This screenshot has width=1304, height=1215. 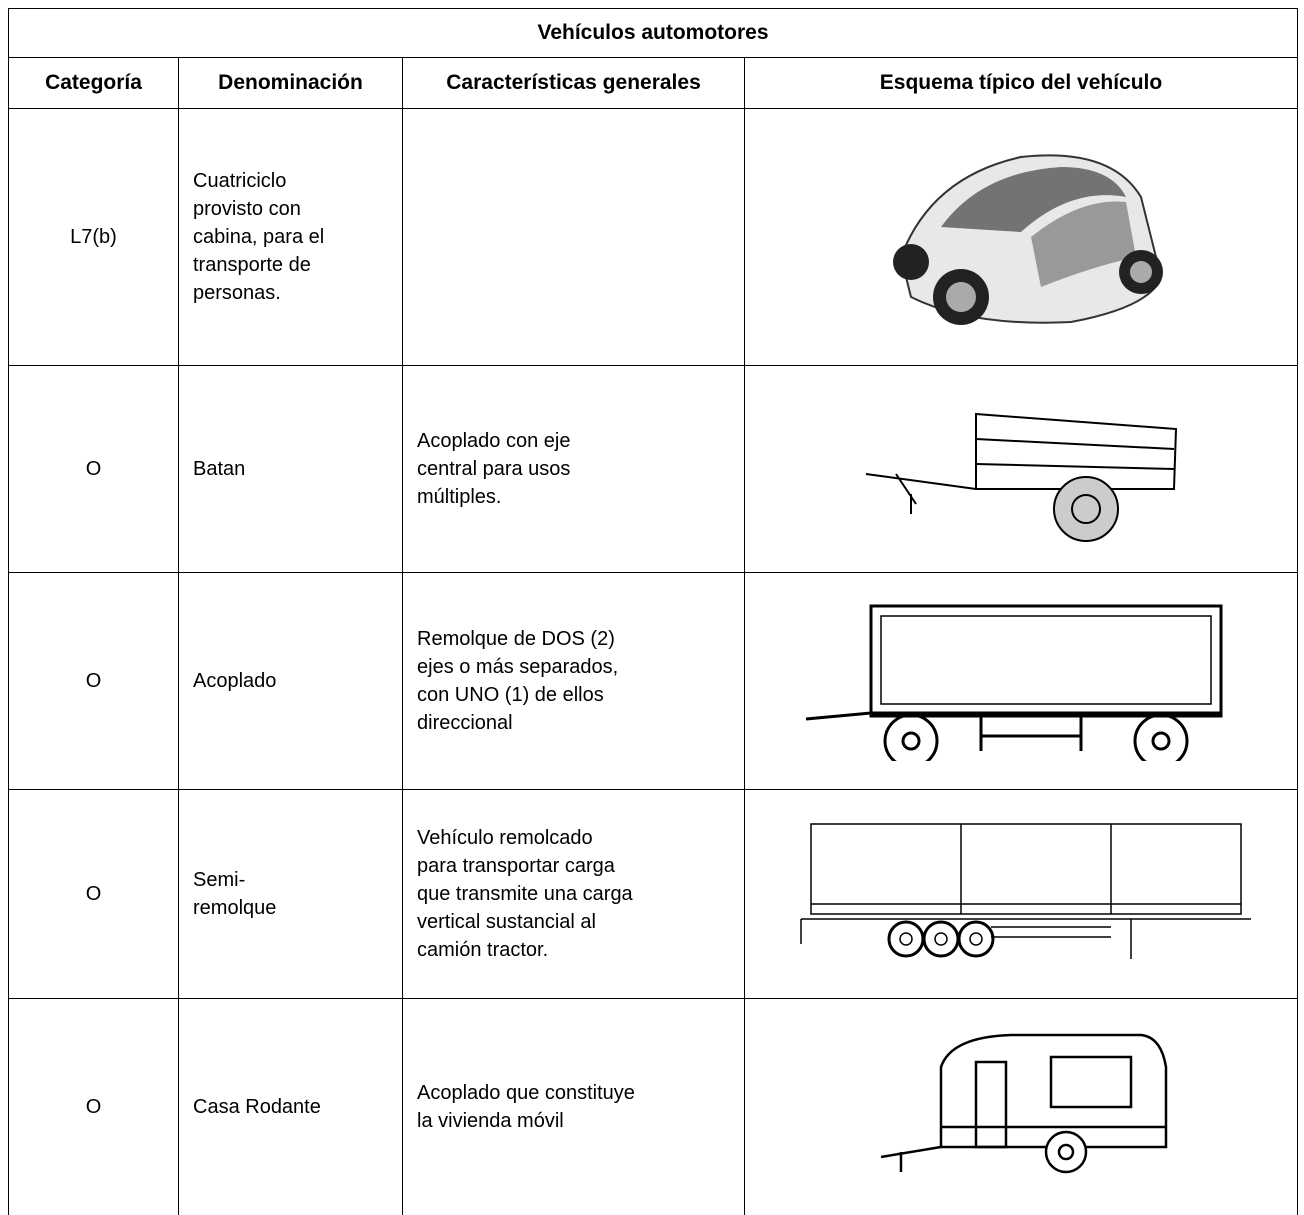 I want to click on acoplado-image, so click(x=1021, y=681).